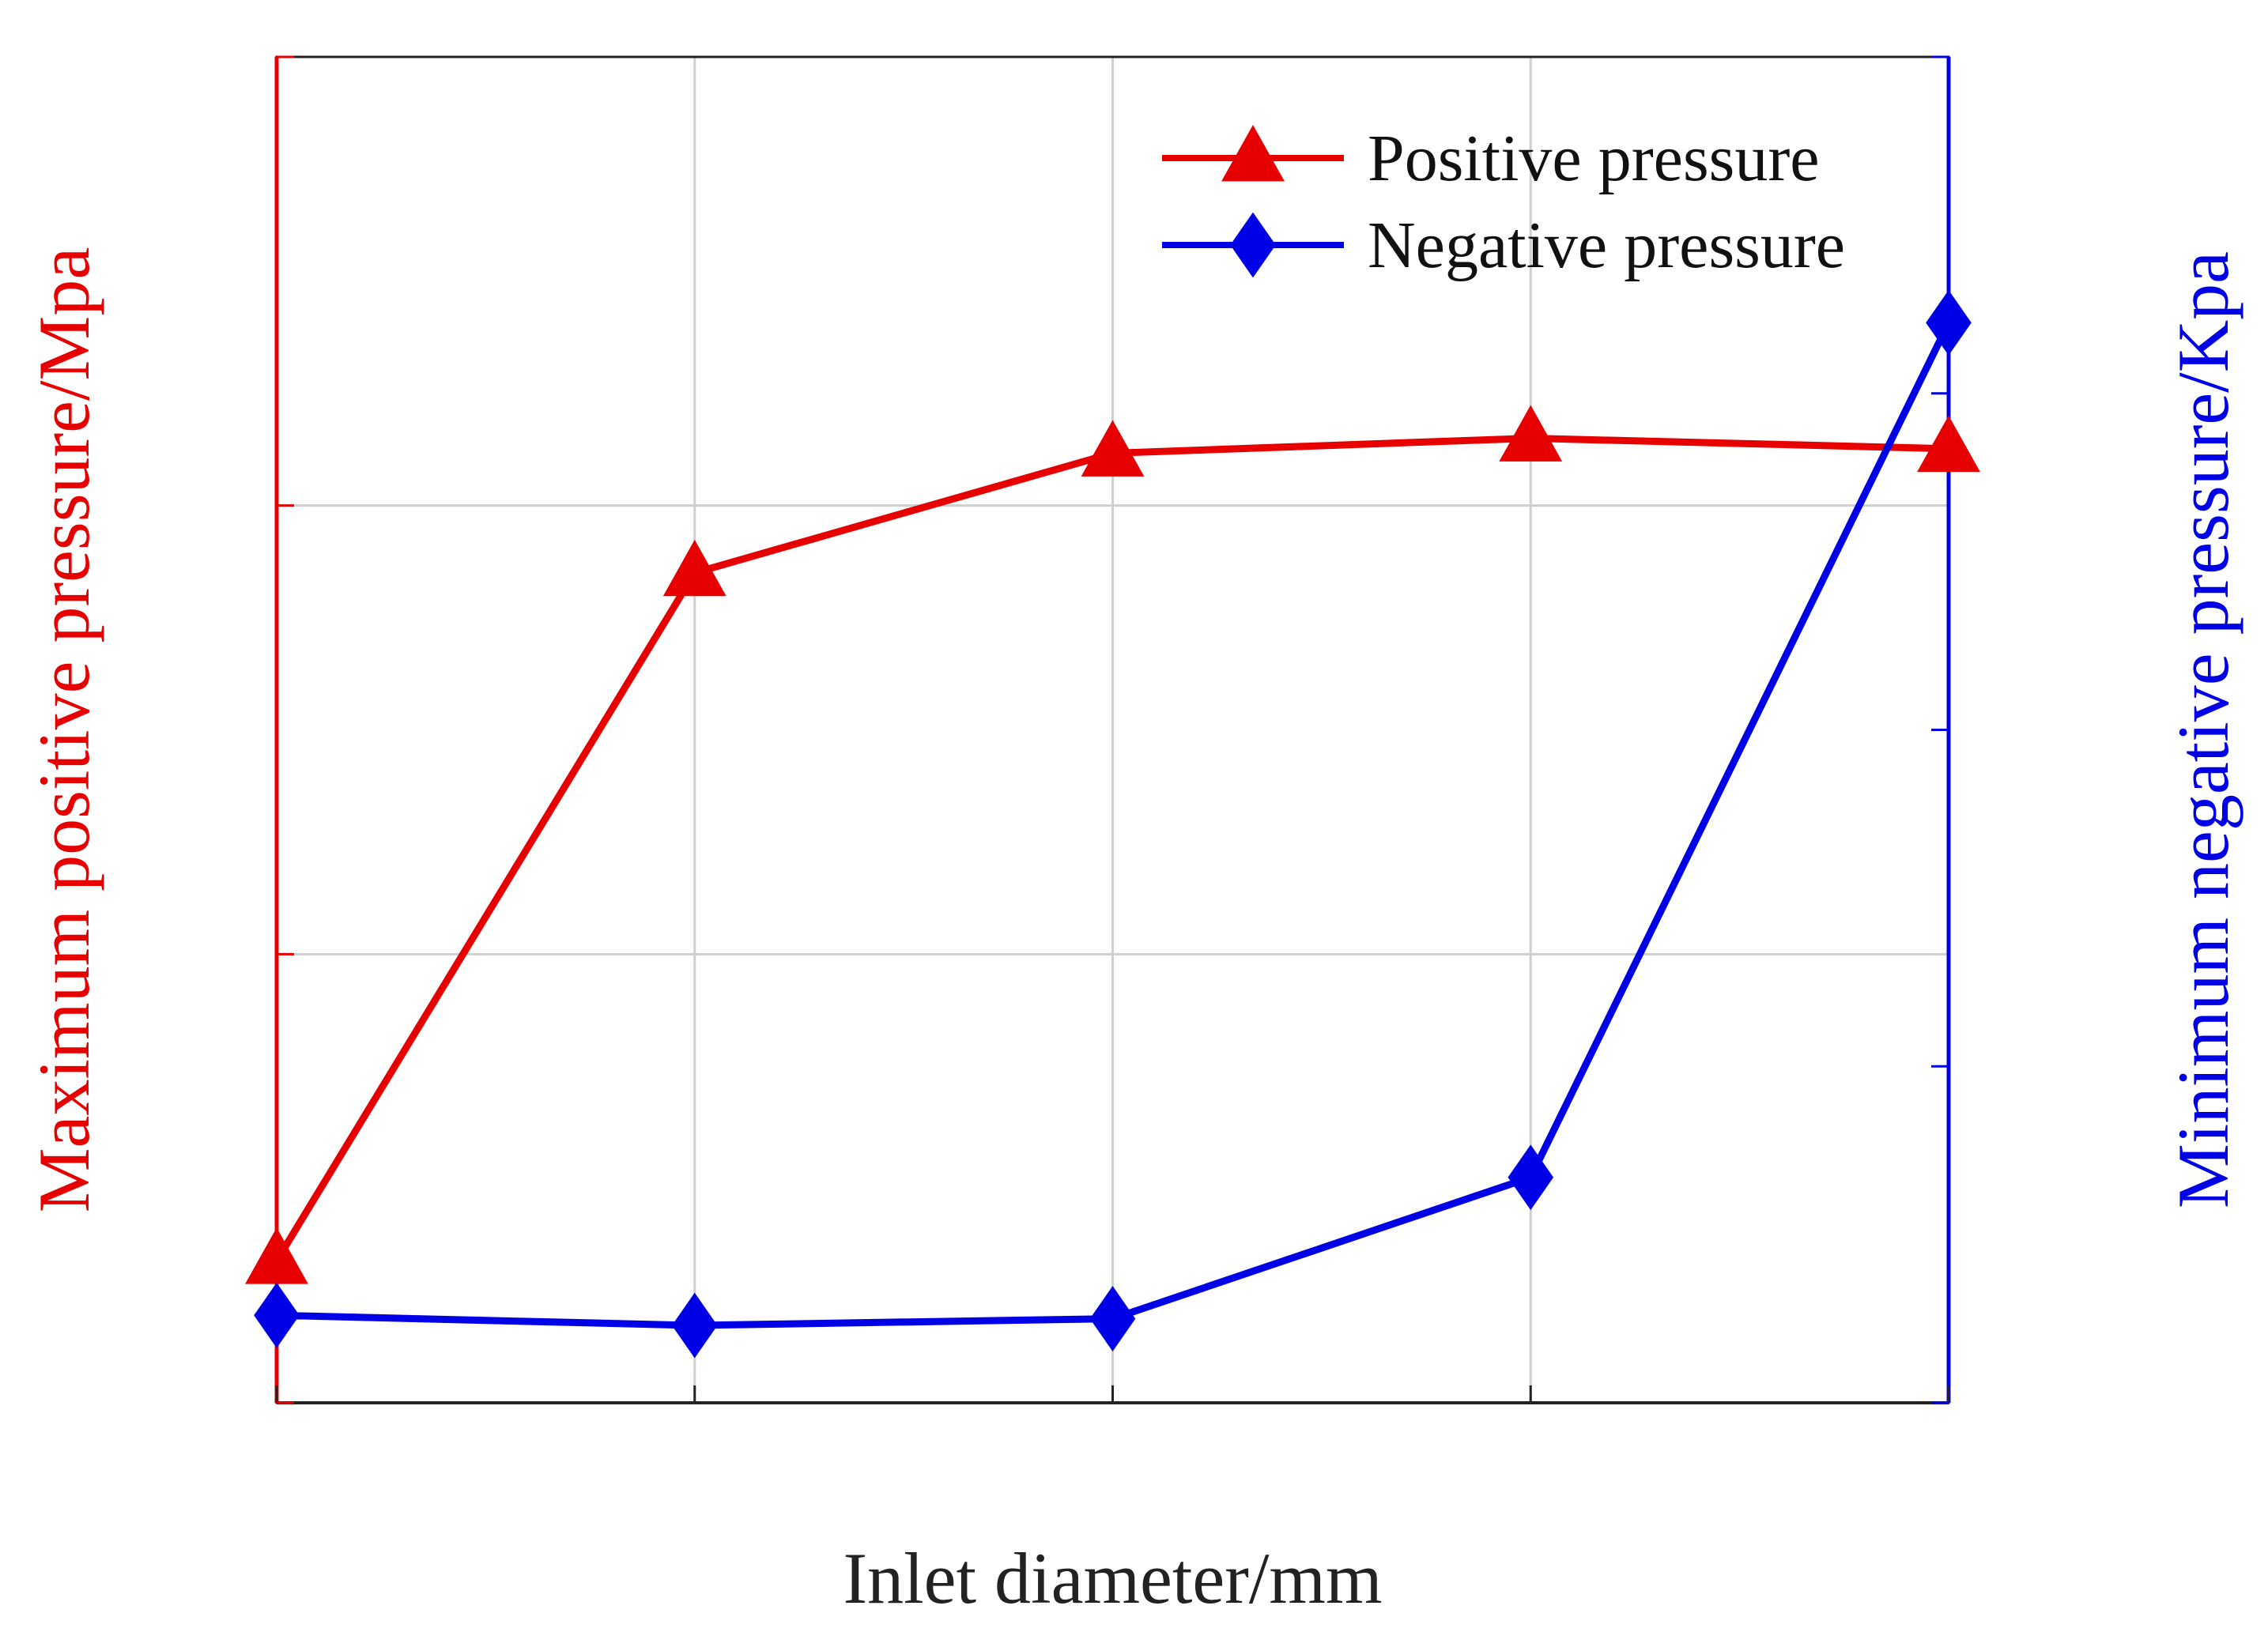  I want to click on x-axis-title: Inlet diameter/mm, so click(1112, 1579).